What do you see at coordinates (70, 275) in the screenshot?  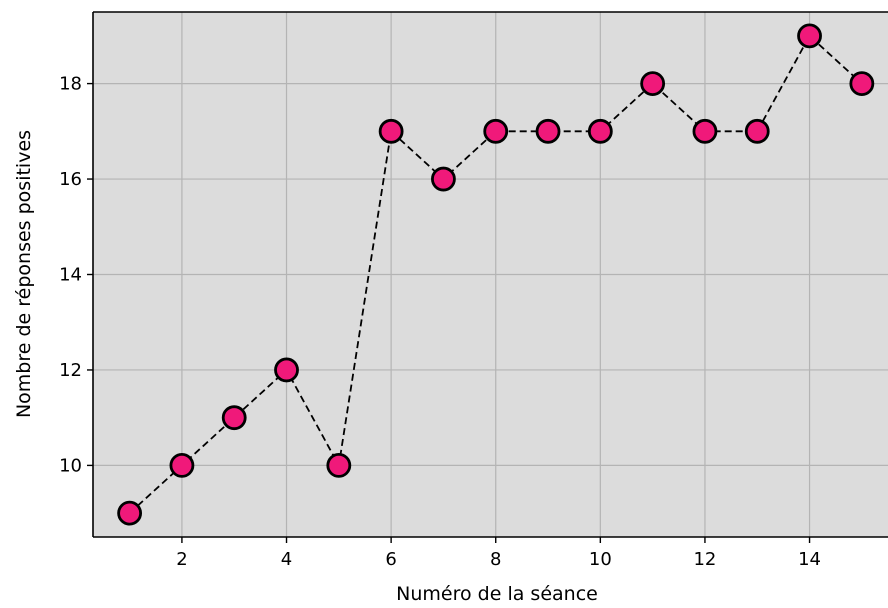 I see `y-tick-label: 14` at bounding box center [70, 275].